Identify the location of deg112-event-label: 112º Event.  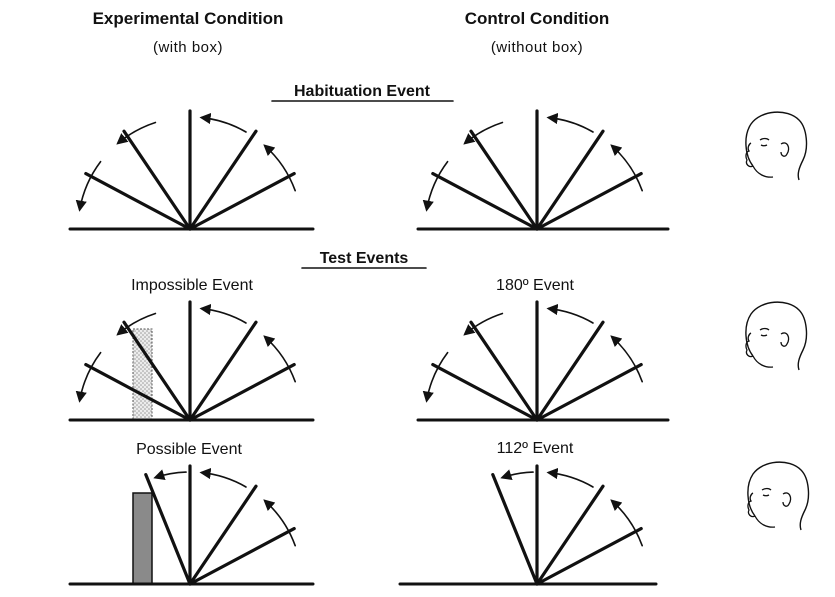
(535, 448).